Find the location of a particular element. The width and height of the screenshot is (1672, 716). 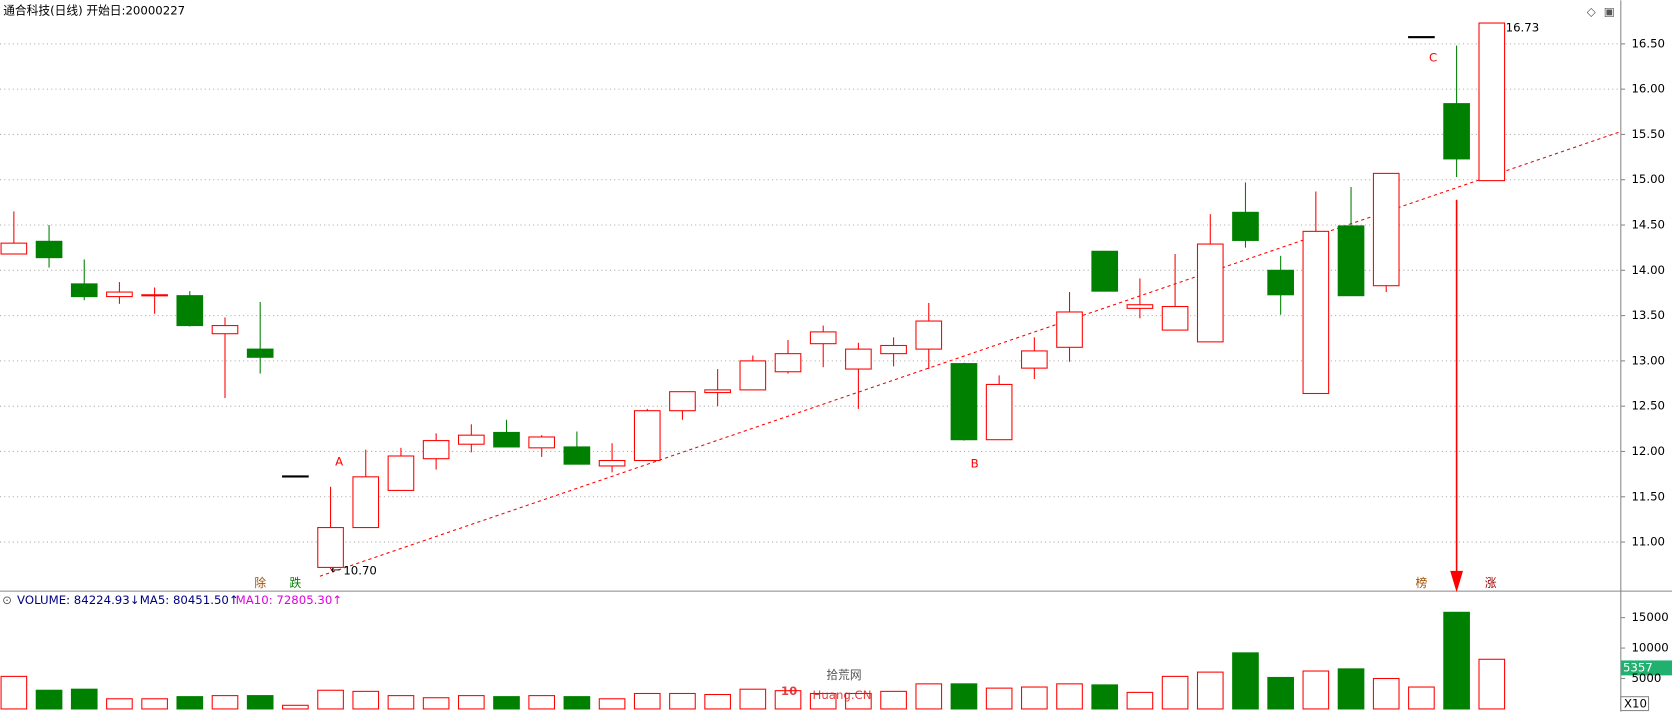

y-tick-label: 16.00 is located at coordinates (1648, 89).